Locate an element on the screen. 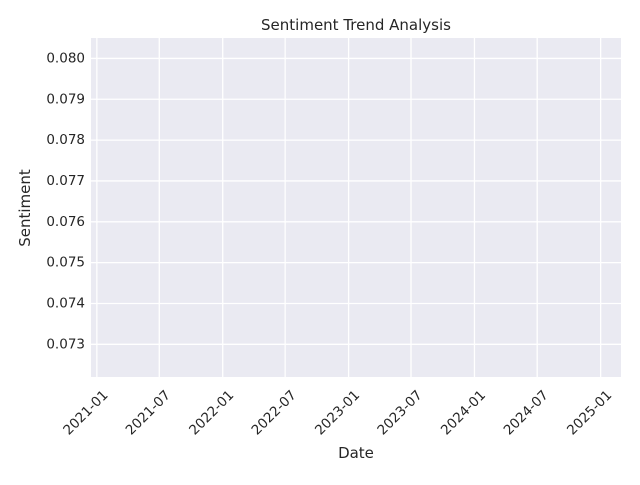  x-tick-label: 2025-01 is located at coordinates (589, 412).